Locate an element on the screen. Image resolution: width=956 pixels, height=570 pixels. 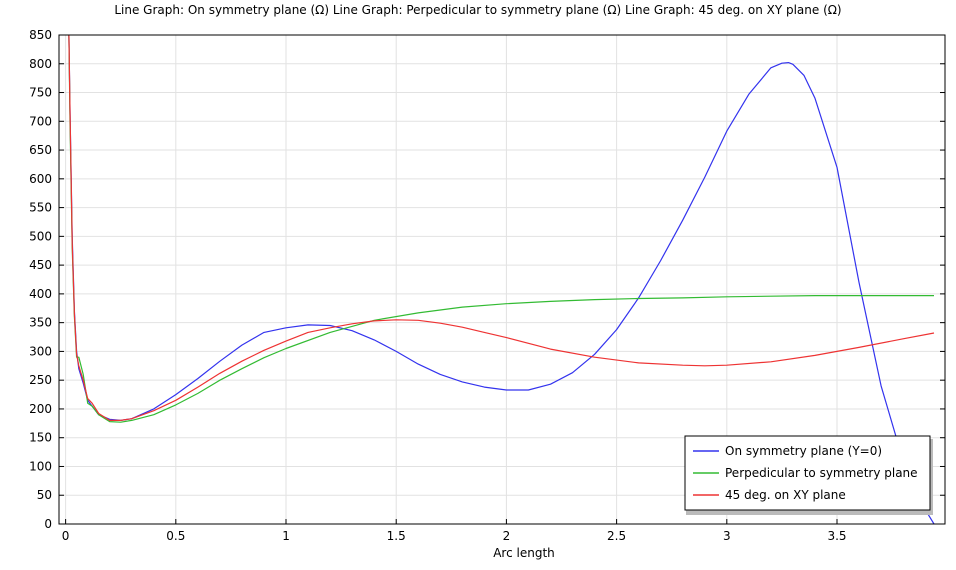
y-tick-label: 200 is located at coordinates (40, 409).